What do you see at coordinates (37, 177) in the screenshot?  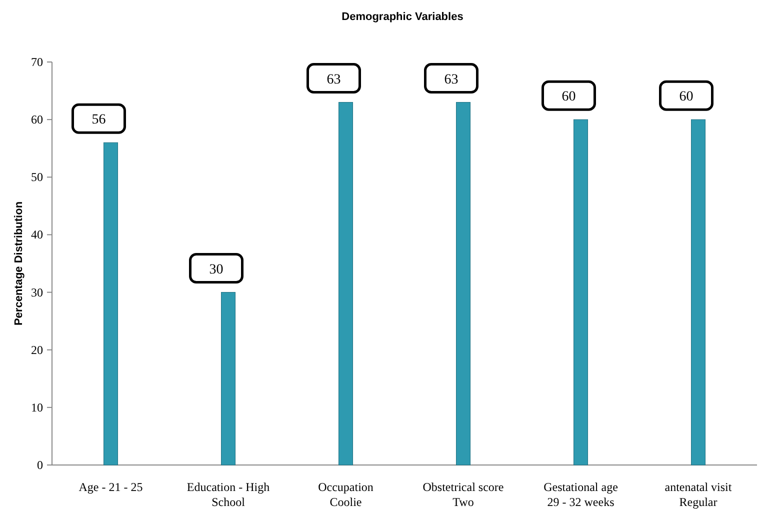 I see `y-tick-label: 50` at bounding box center [37, 177].